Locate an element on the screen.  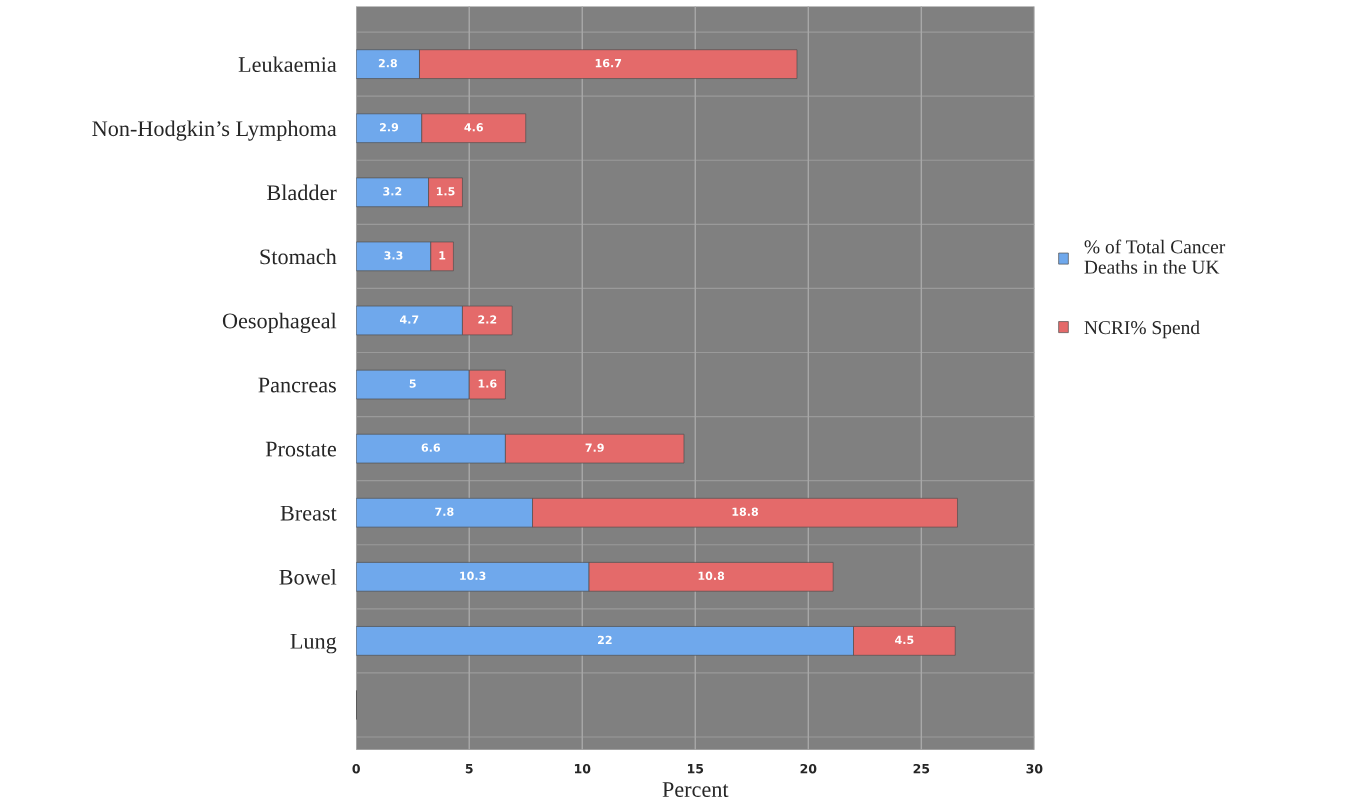
y-tick-label: Pancreas is located at coordinates (297, 385).